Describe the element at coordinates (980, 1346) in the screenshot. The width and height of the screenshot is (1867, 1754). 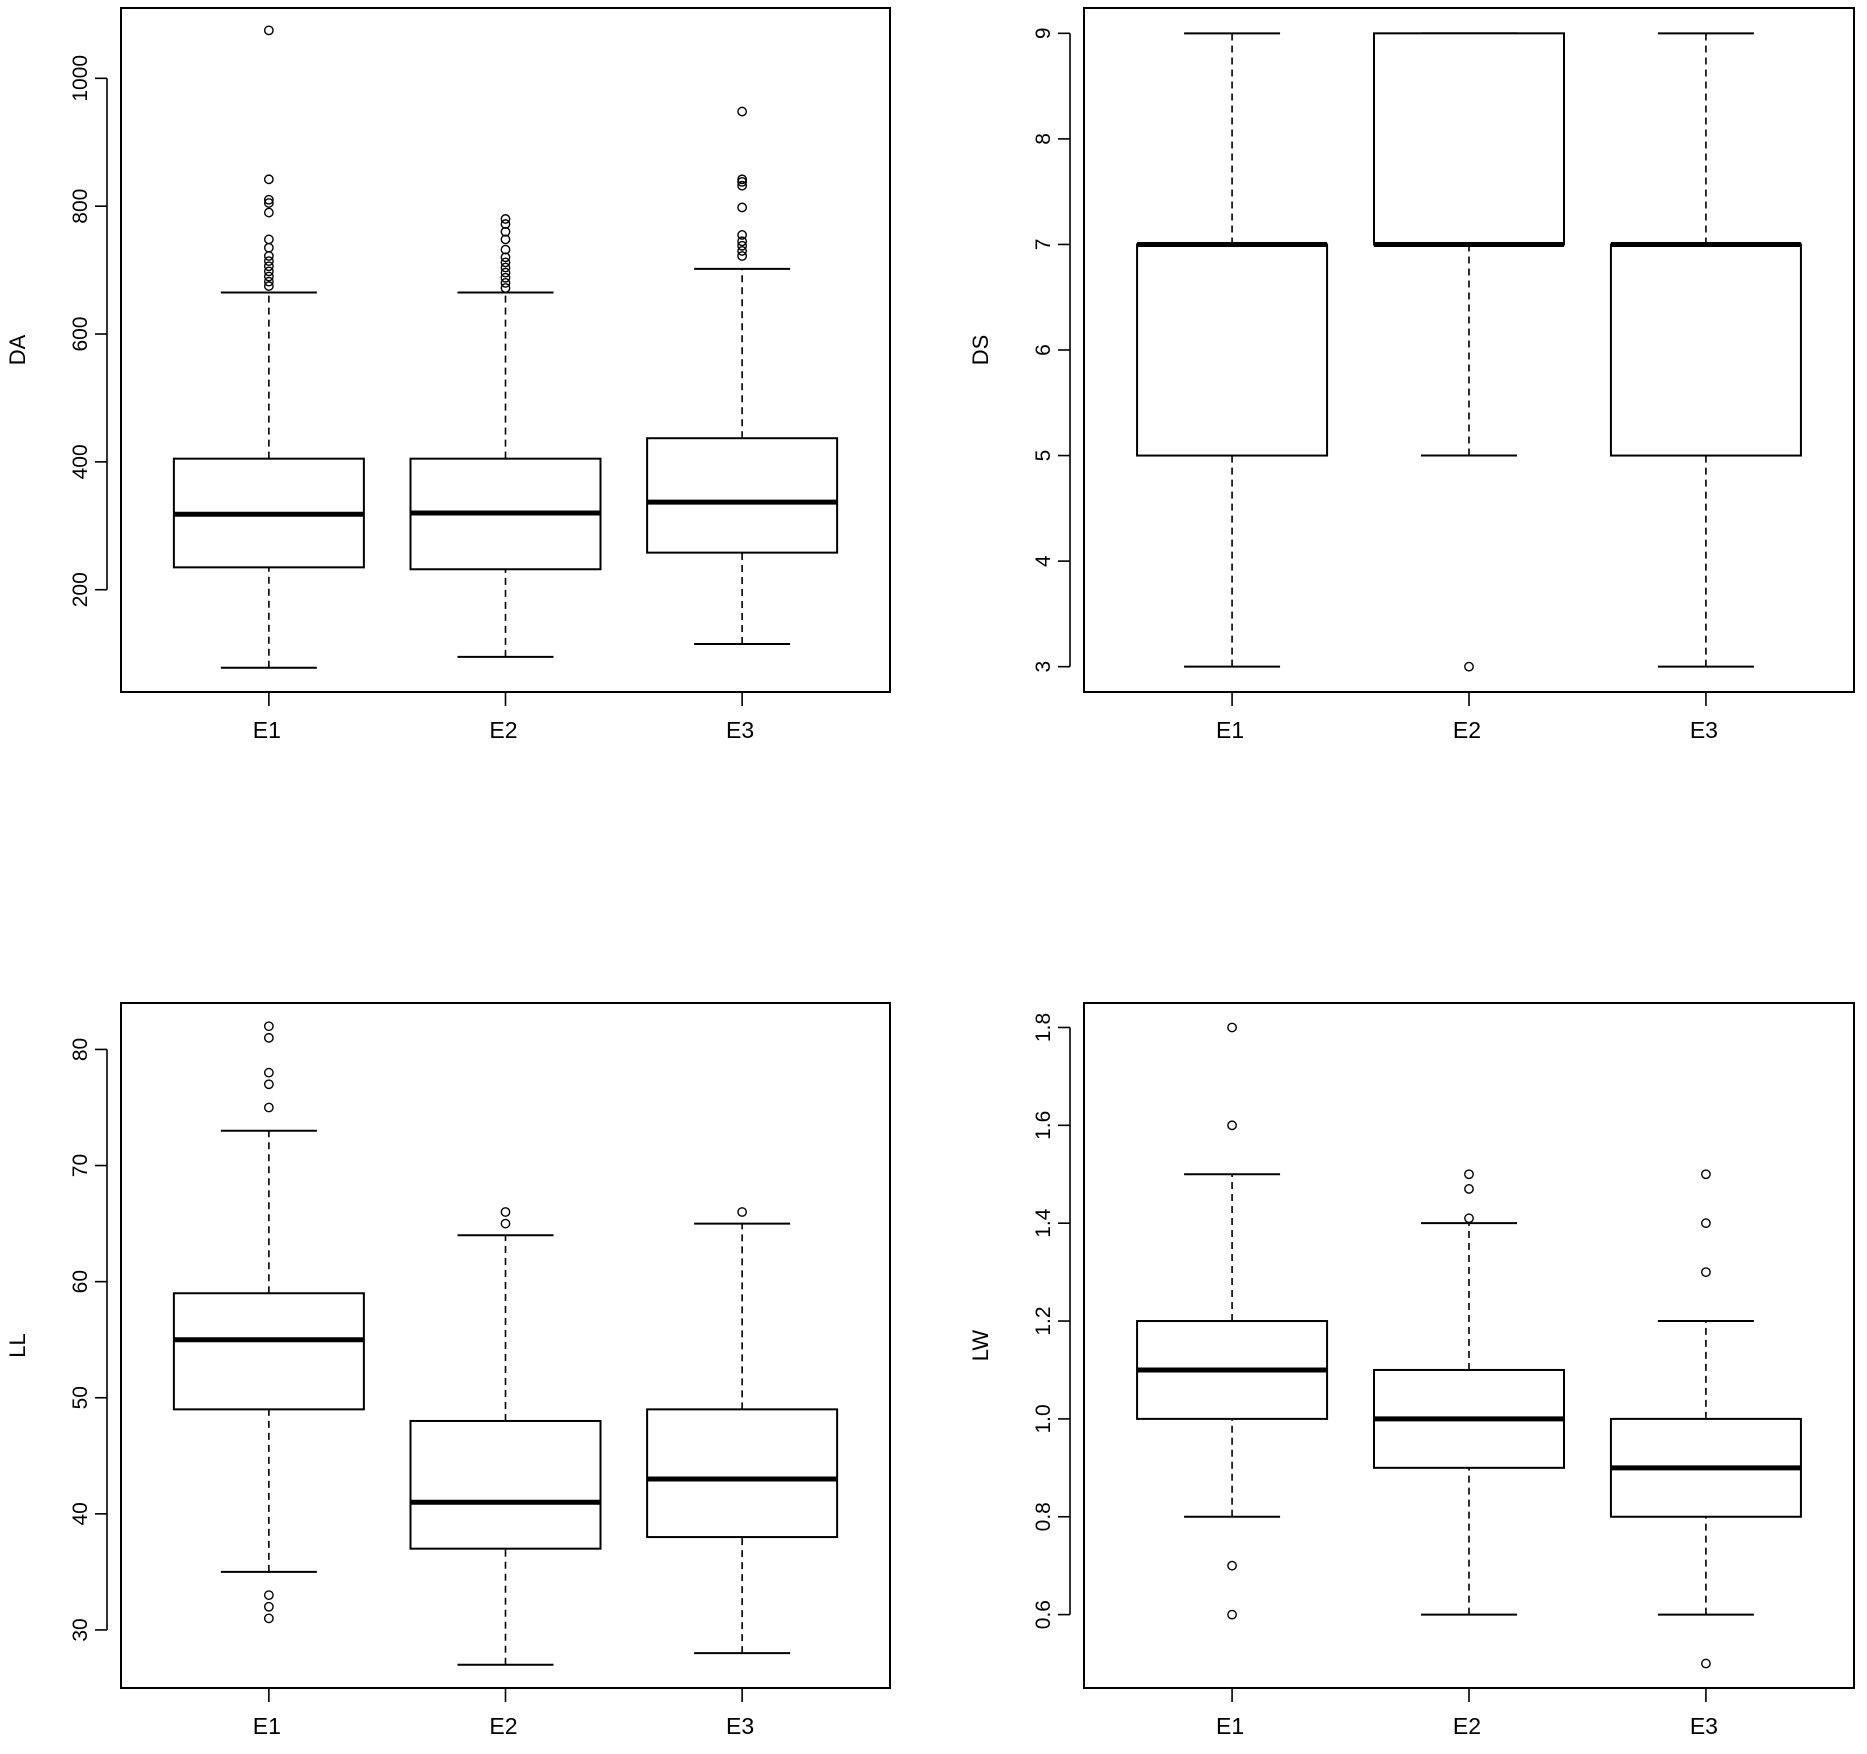
I see `y-axis-title: LW` at that location.